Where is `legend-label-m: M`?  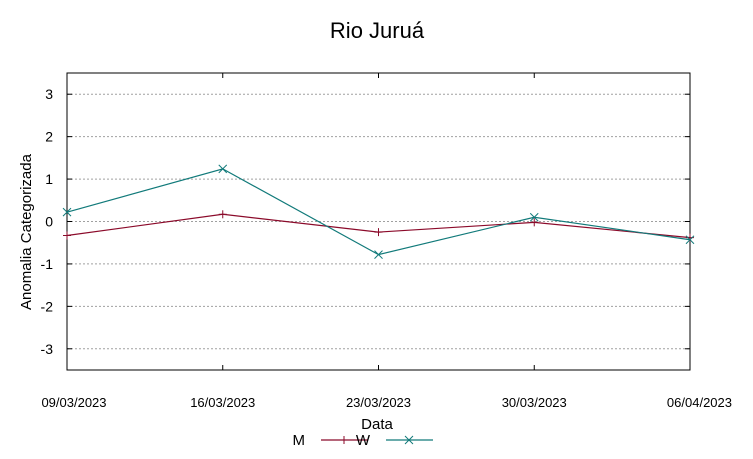
legend-label-m: M is located at coordinates (299, 440).